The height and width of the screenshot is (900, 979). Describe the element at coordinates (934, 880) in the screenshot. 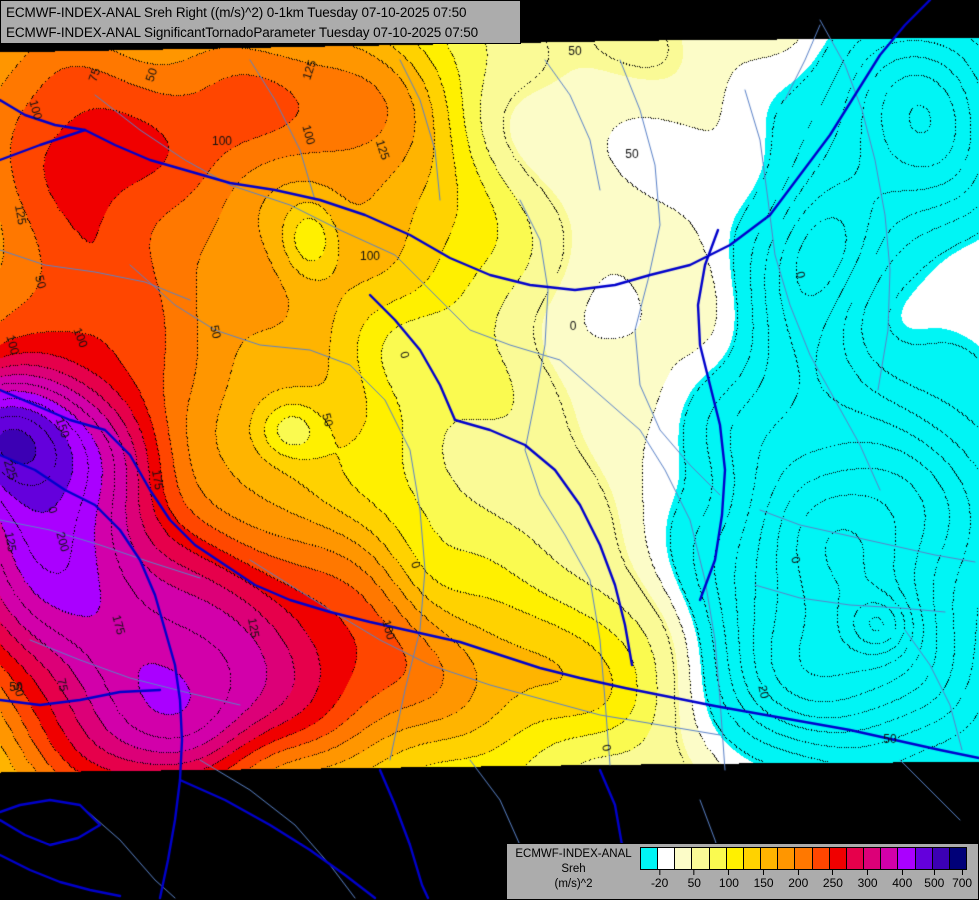

I see `tick-500: 500` at that location.